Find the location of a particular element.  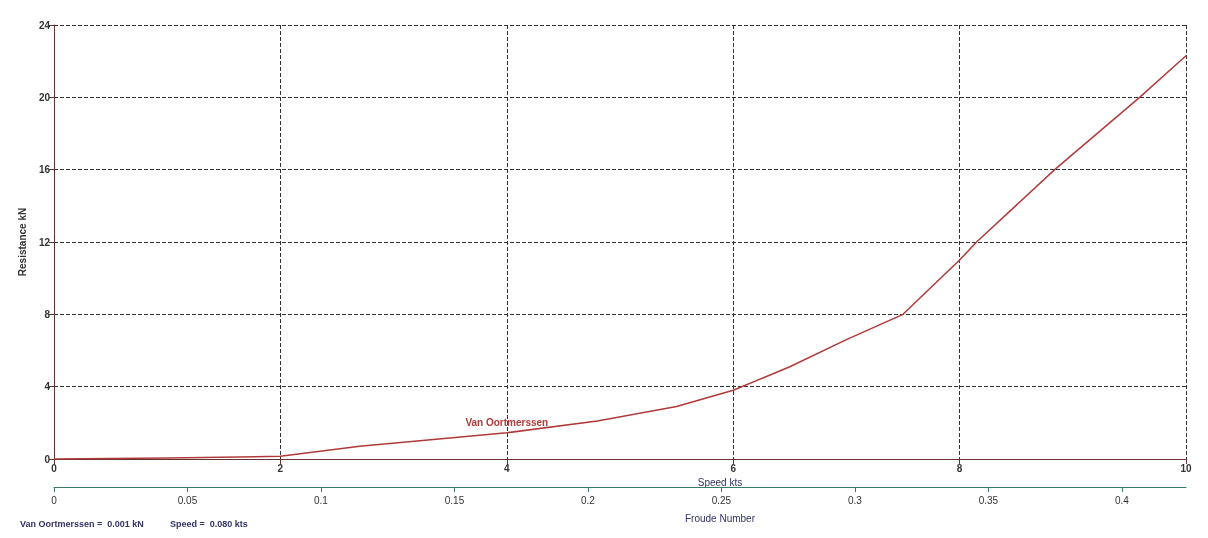

x-tick-label: 2 is located at coordinates (280, 468).